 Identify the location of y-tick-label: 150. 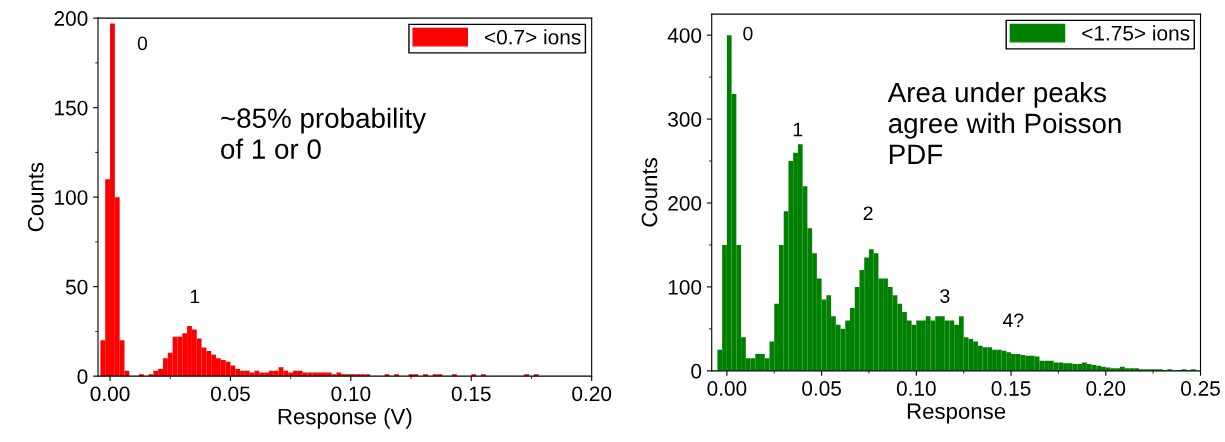
(71, 108).